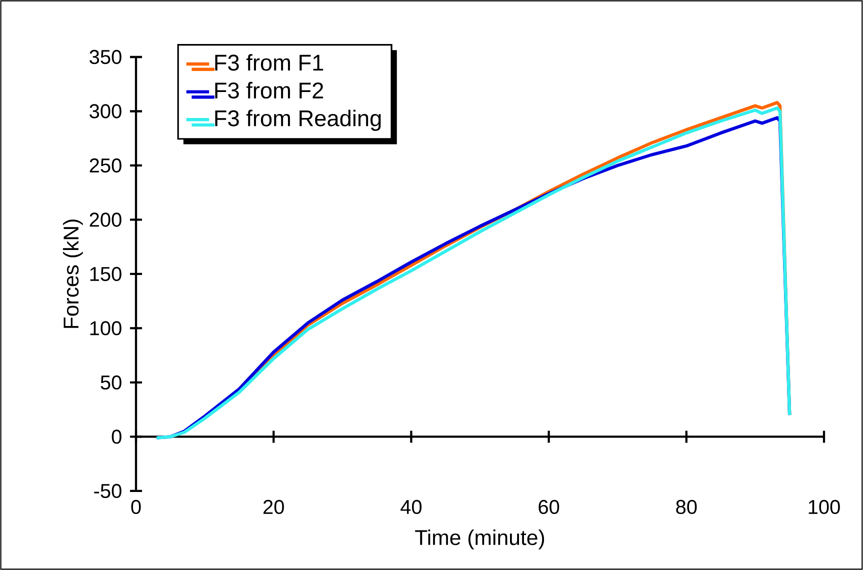 This screenshot has height=570, width=863. Describe the element at coordinates (411, 507) in the screenshot. I see `x-tick-label: 40` at that location.